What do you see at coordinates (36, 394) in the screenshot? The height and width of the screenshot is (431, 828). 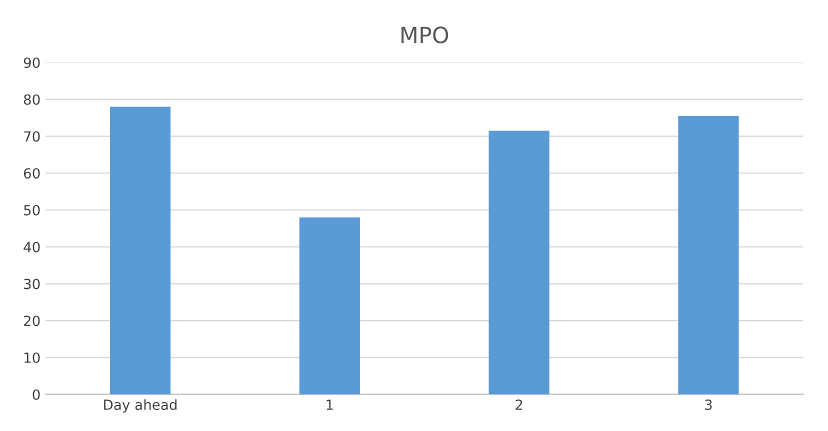 I see `y-tick-label: 0` at bounding box center [36, 394].